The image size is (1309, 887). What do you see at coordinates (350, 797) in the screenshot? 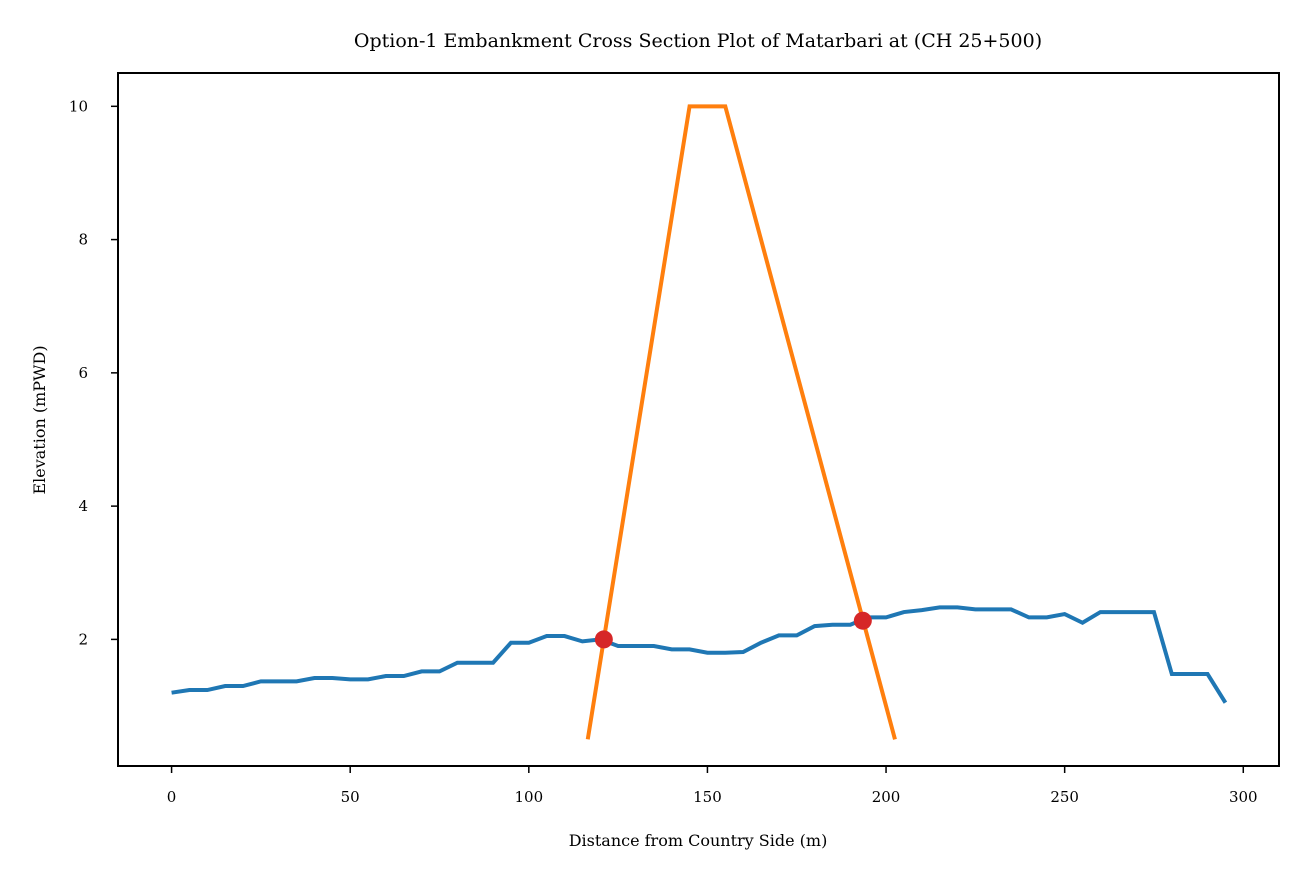
I see `x-tick-label: 50` at bounding box center [350, 797].